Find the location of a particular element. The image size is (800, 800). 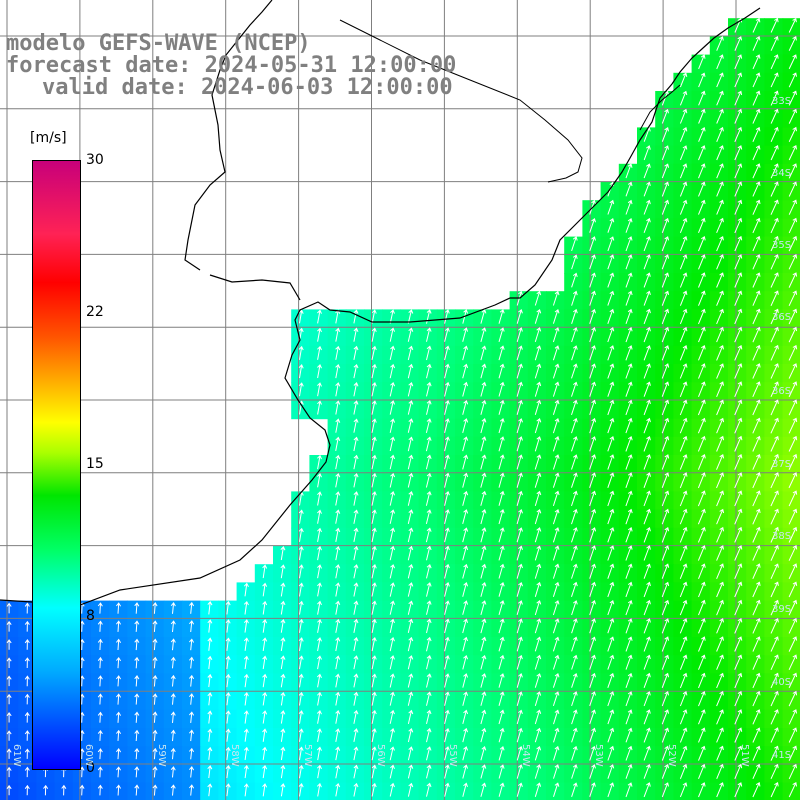

lon-label: 52W is located at coordinates (671, 755).